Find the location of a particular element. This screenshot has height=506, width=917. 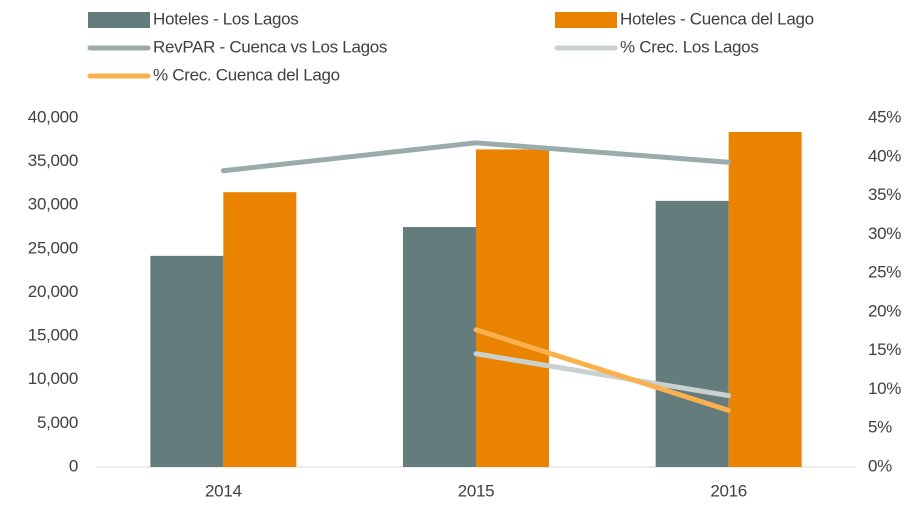

y2-tick-label: 0% is located at coordinates (880, 465).